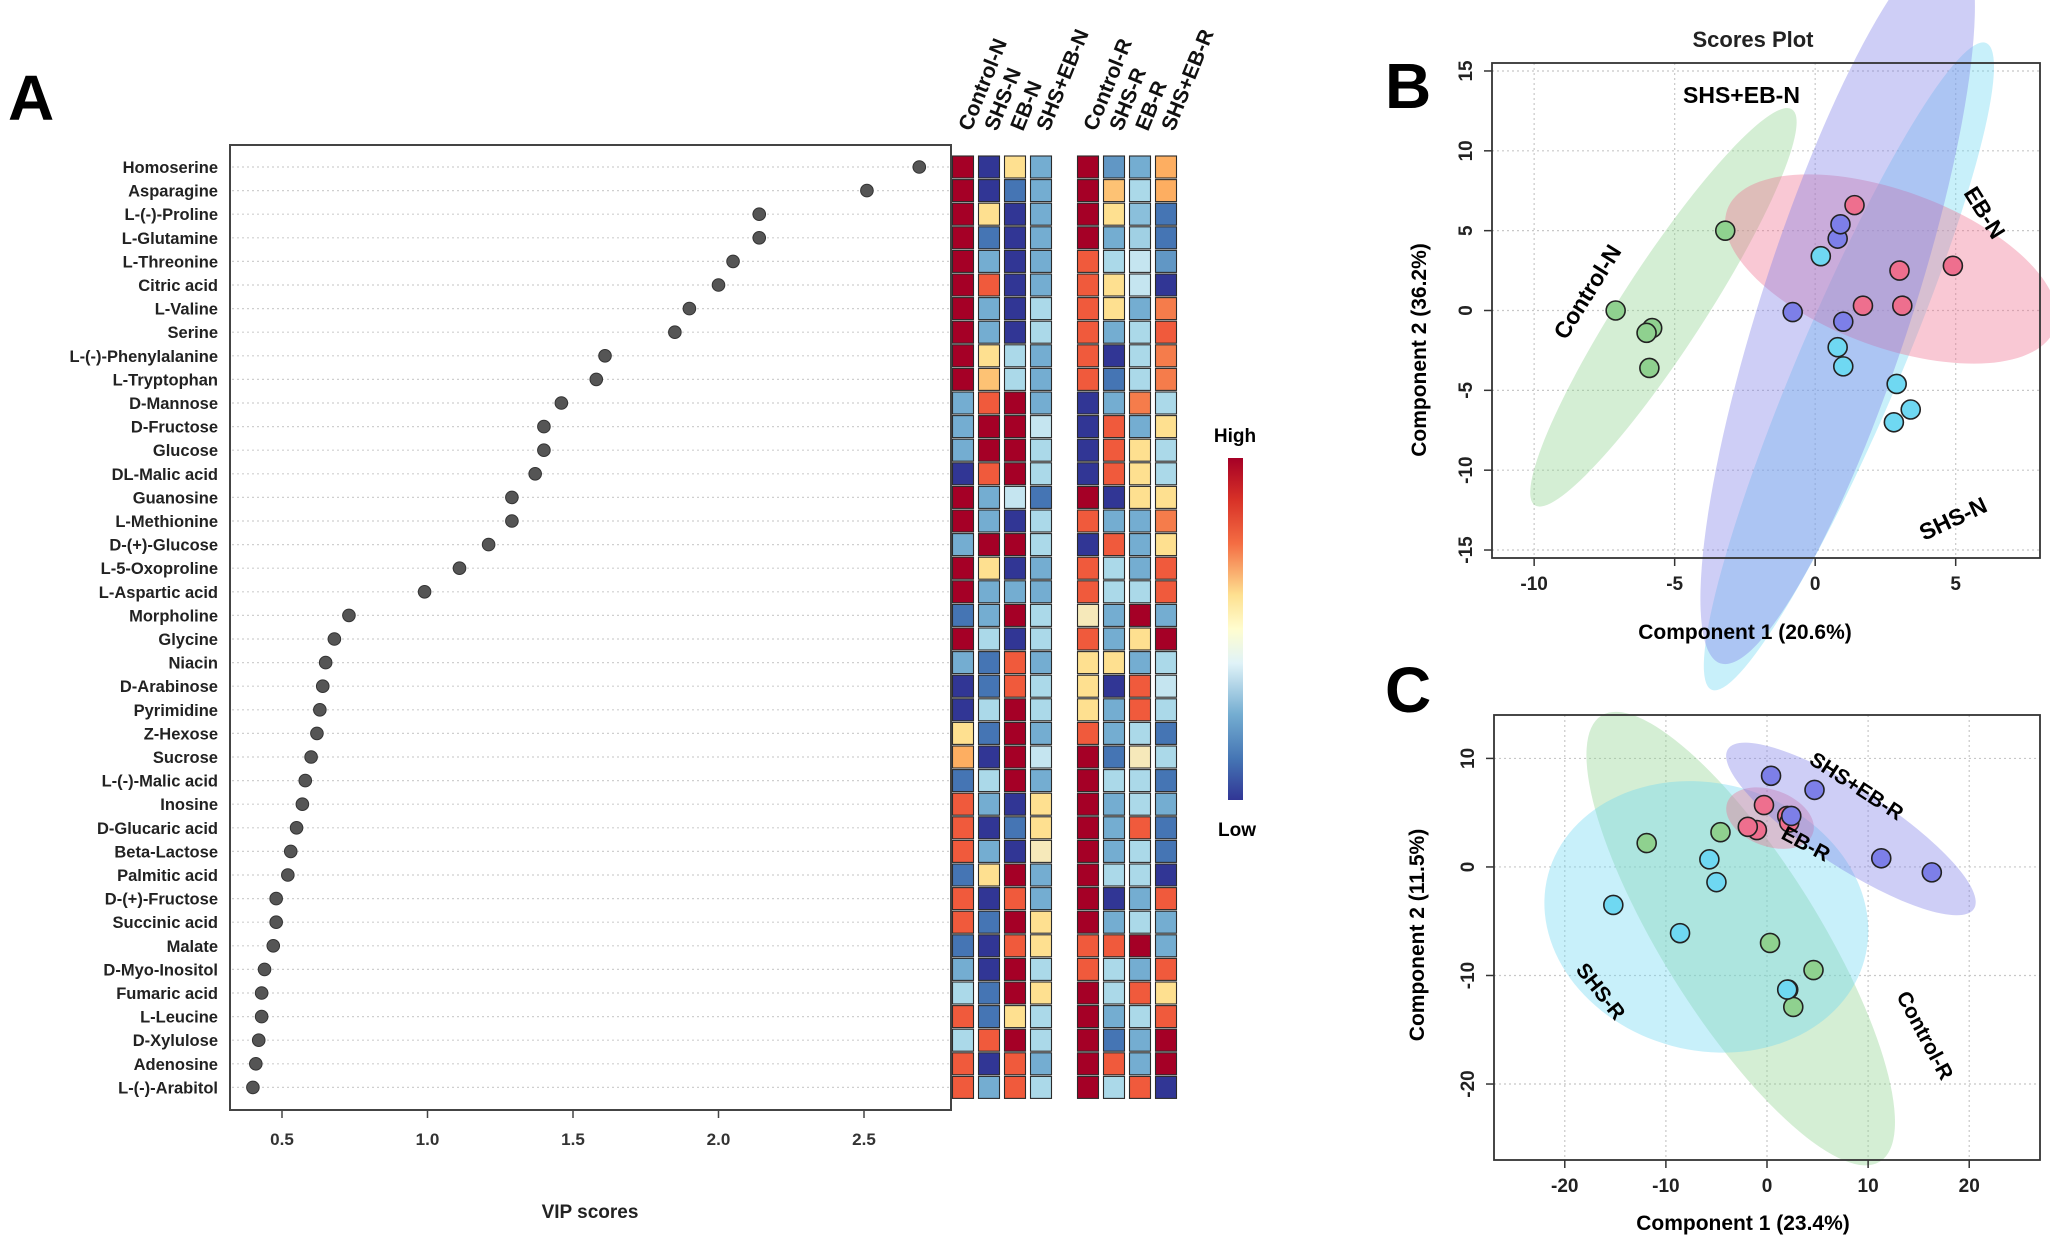 The height and width of the screenshot is (1240, 2050). Describe the element at coordinates (288, 875) in the screenshot. I see `vip-point-palmitic-acid` at that location.